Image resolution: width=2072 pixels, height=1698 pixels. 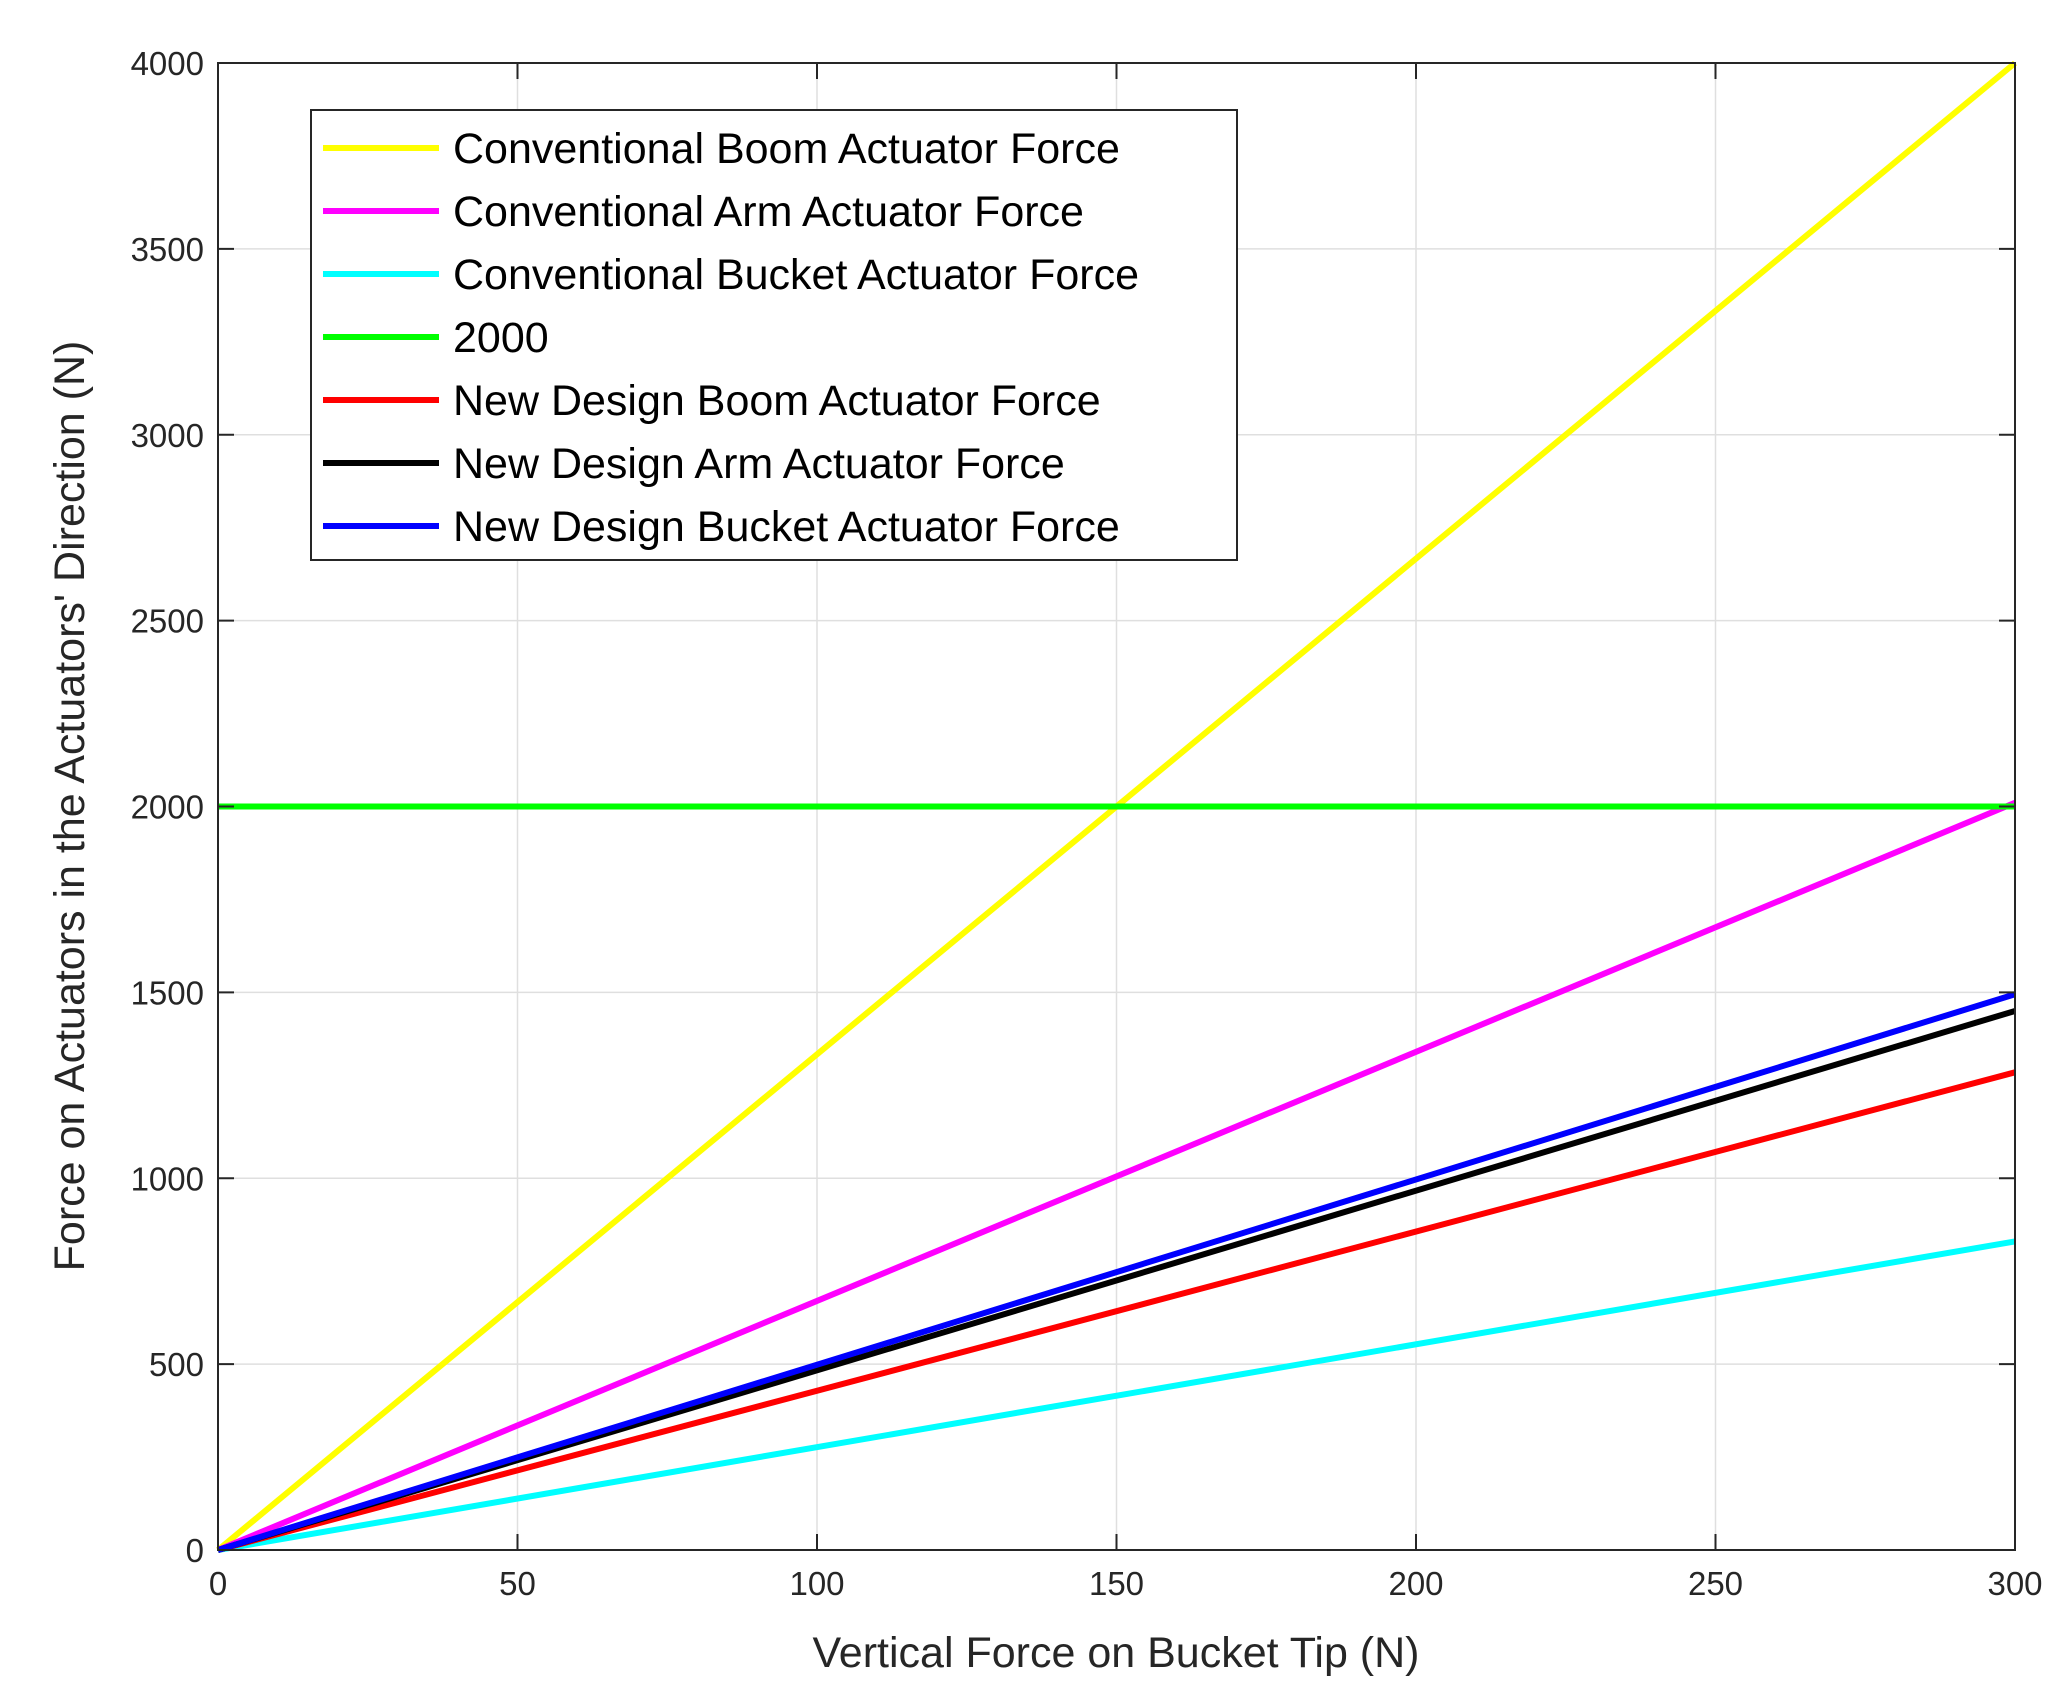 I want to click on y-tick-label: 4000, so click(x=167, y=63).